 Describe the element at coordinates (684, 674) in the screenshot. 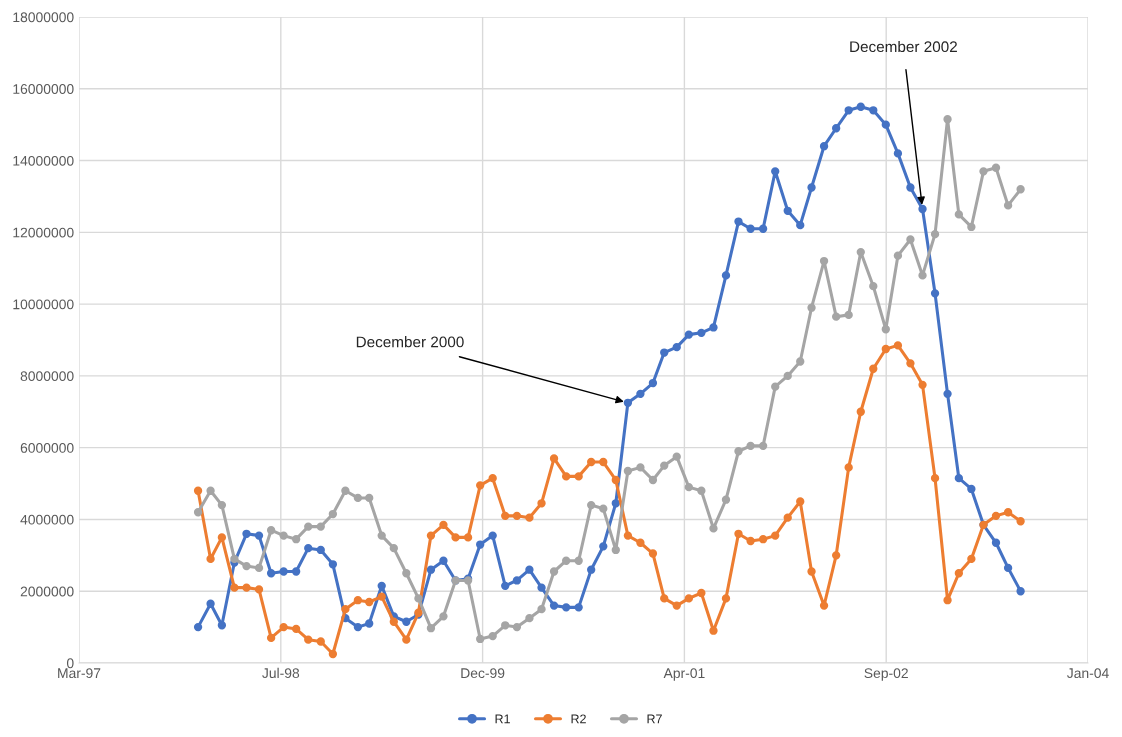

I see `x-tick-label: Apr-01` at that location.